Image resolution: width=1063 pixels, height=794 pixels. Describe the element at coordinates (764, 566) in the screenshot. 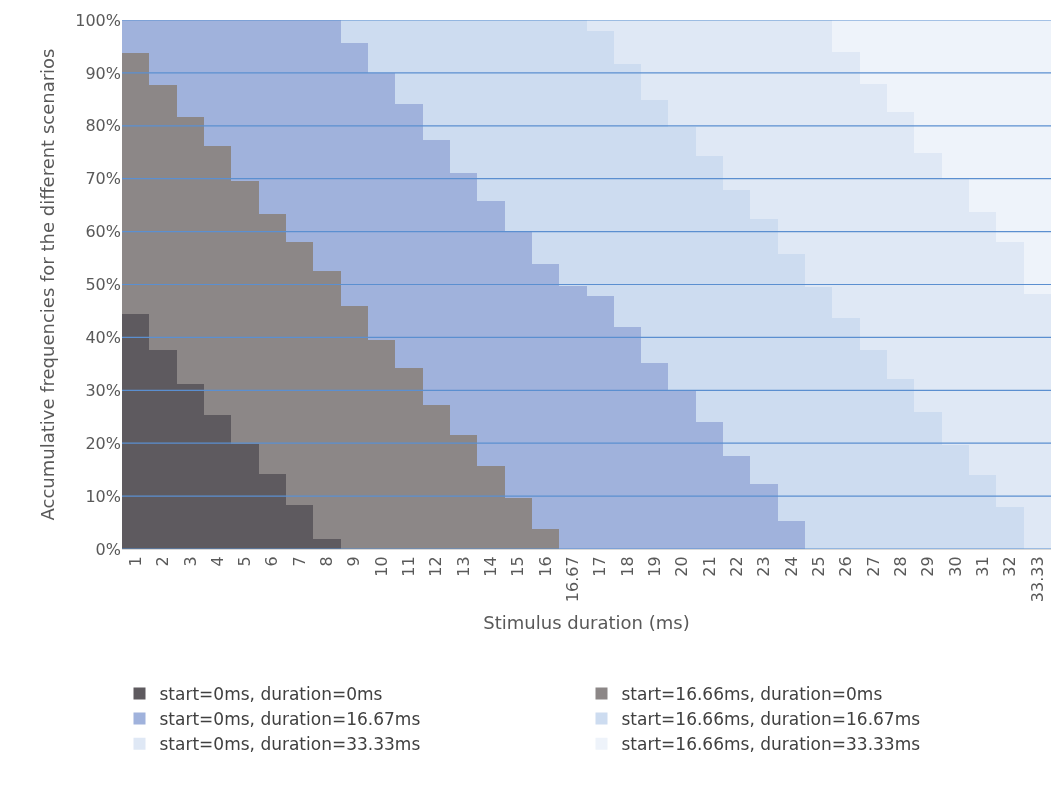

I see `x-tick-label: 23` at that location.